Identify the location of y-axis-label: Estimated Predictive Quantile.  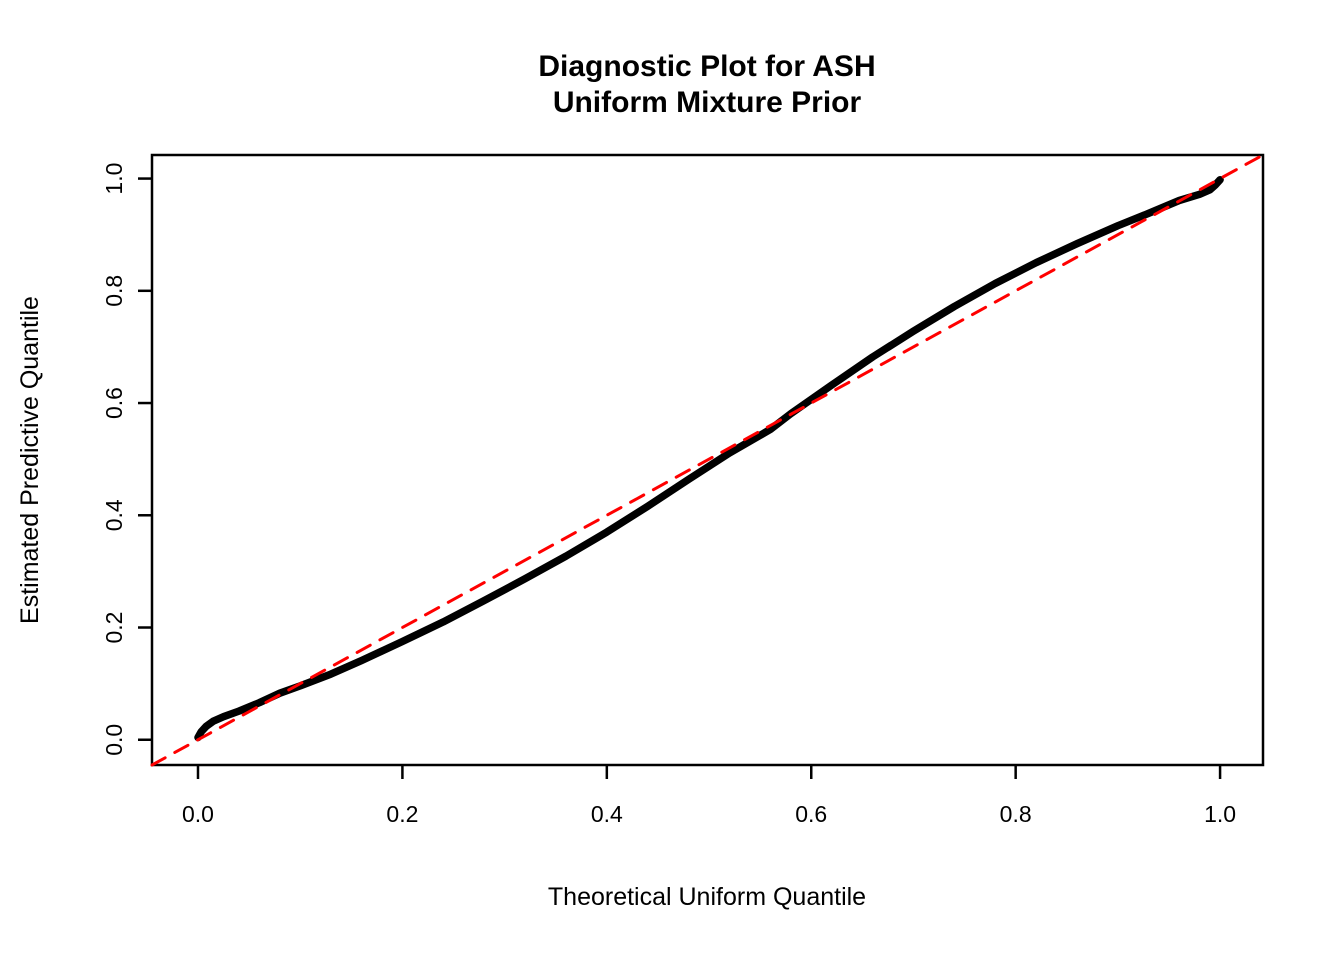
(30, 460).